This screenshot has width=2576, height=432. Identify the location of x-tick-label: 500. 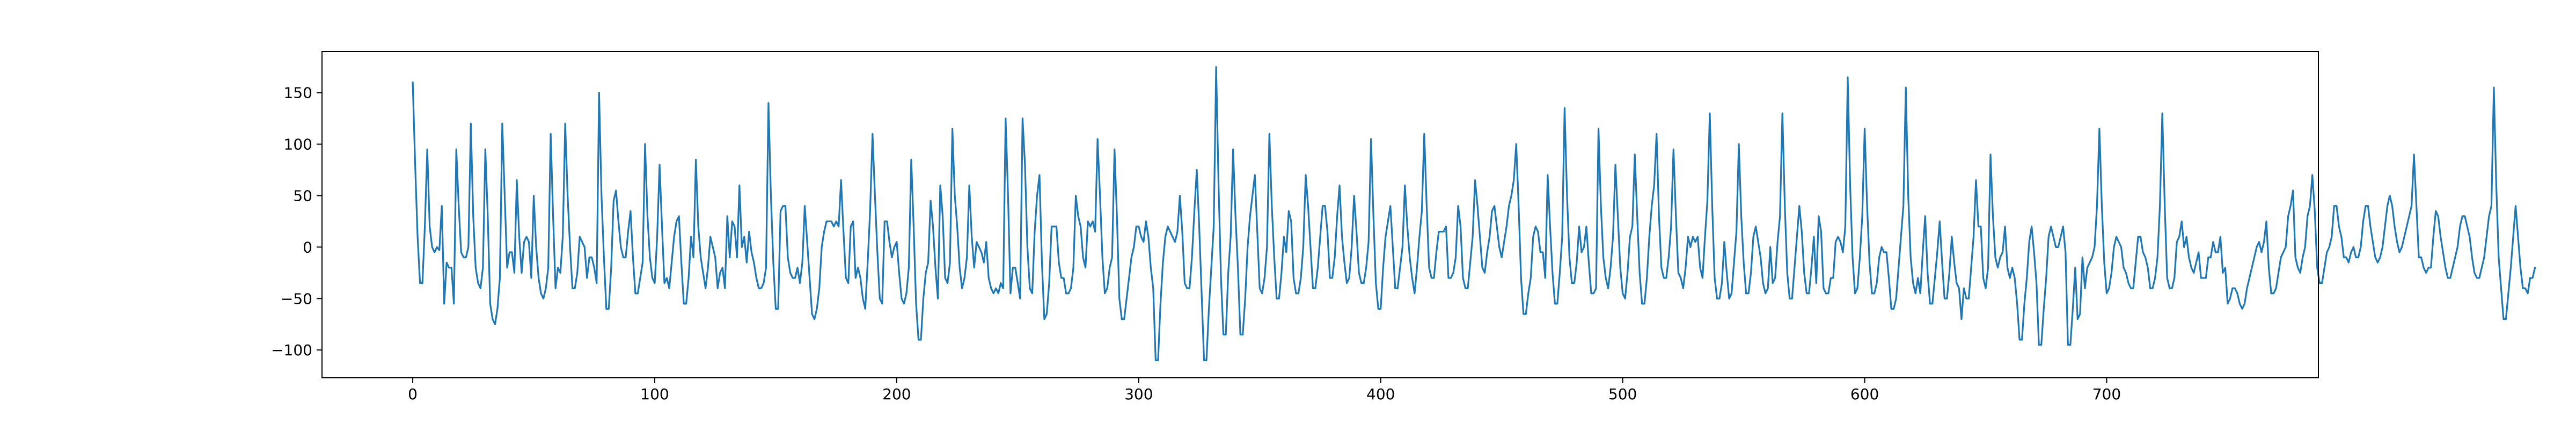
(1622, 394).